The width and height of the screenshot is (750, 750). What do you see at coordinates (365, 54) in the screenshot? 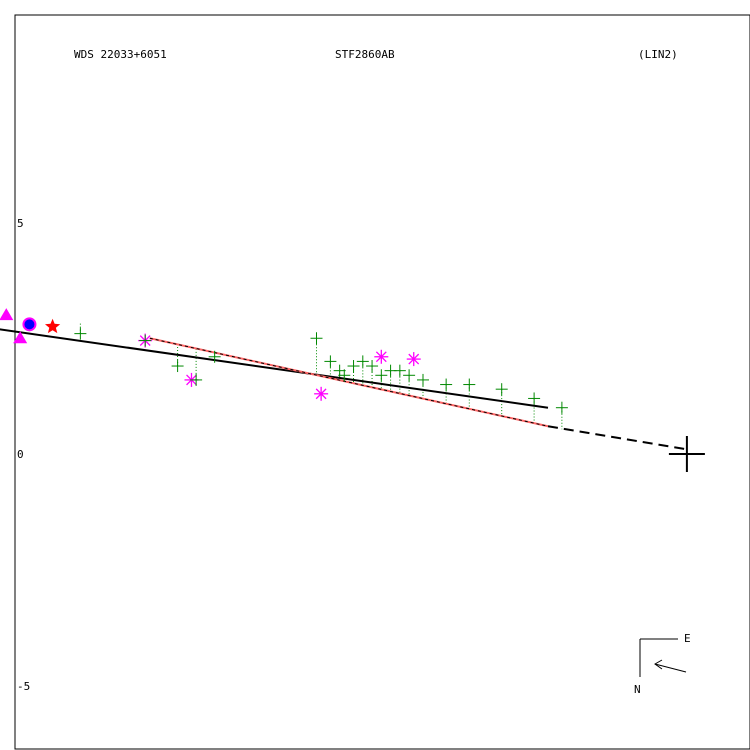
I see `star-name-label: STF2860AB` at bounding box center [365, 54].